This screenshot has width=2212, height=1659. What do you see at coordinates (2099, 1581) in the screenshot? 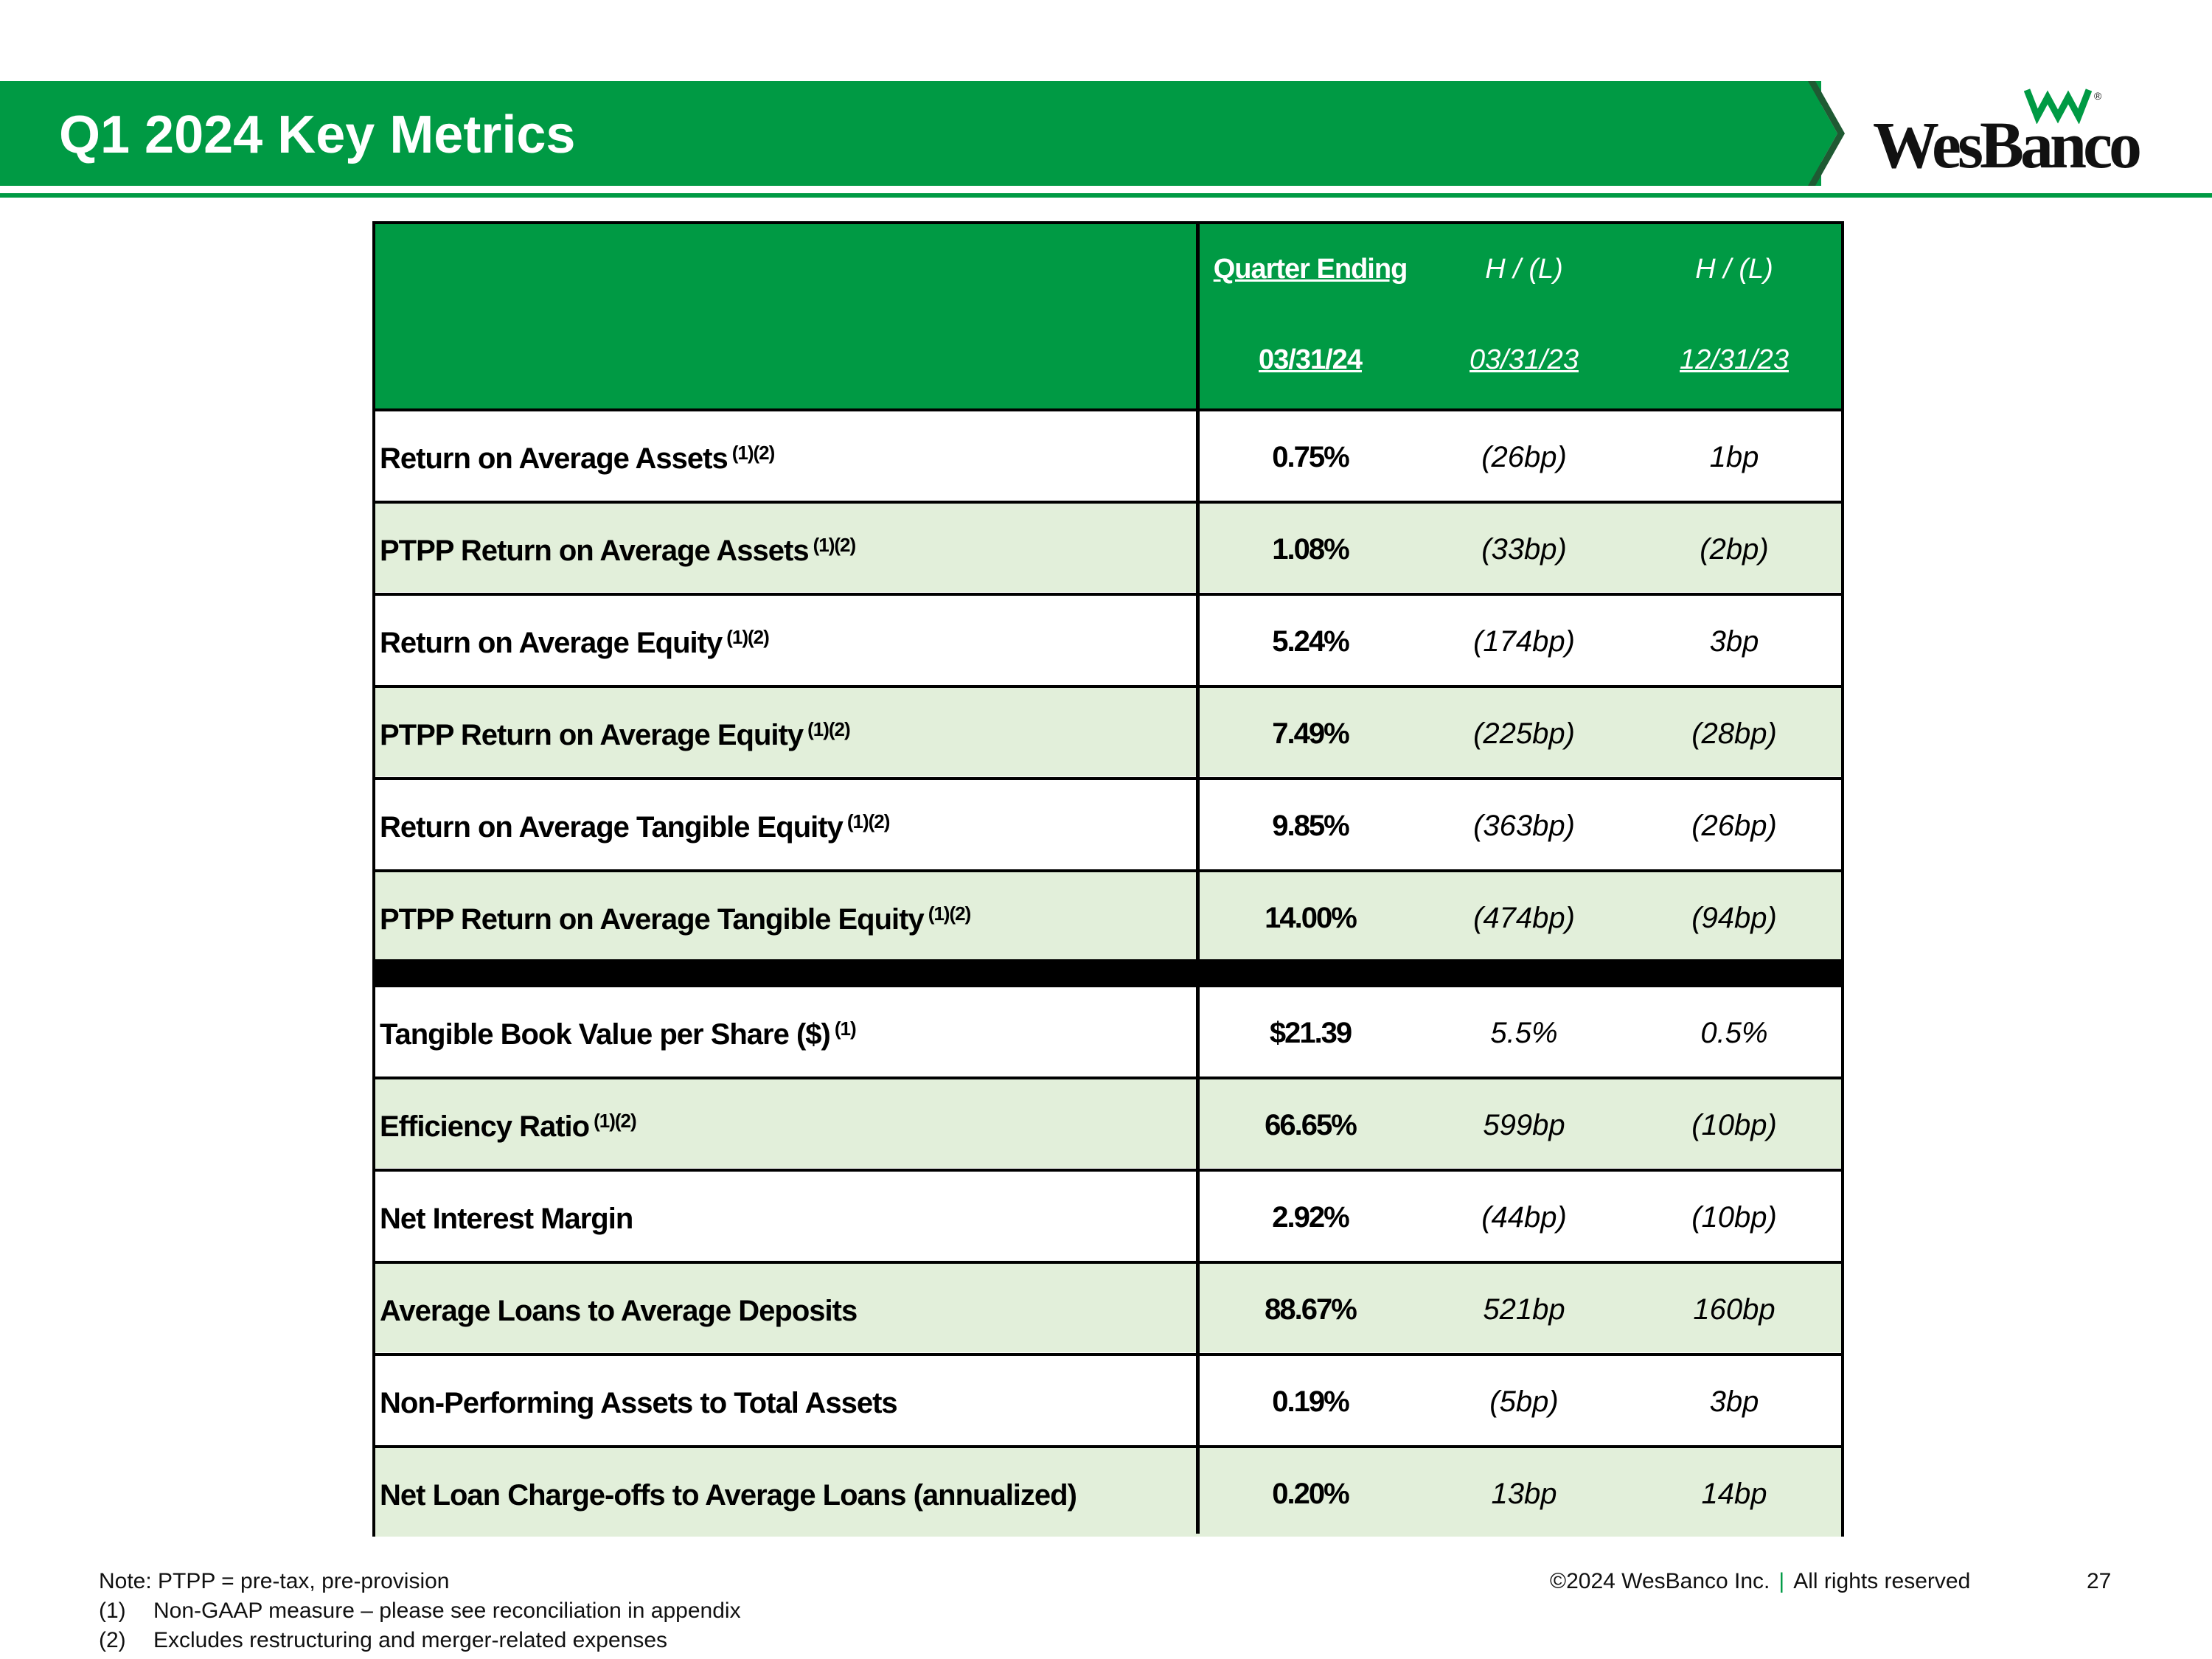
I see `page-number: 27` at bounding box center [2099, 1581].